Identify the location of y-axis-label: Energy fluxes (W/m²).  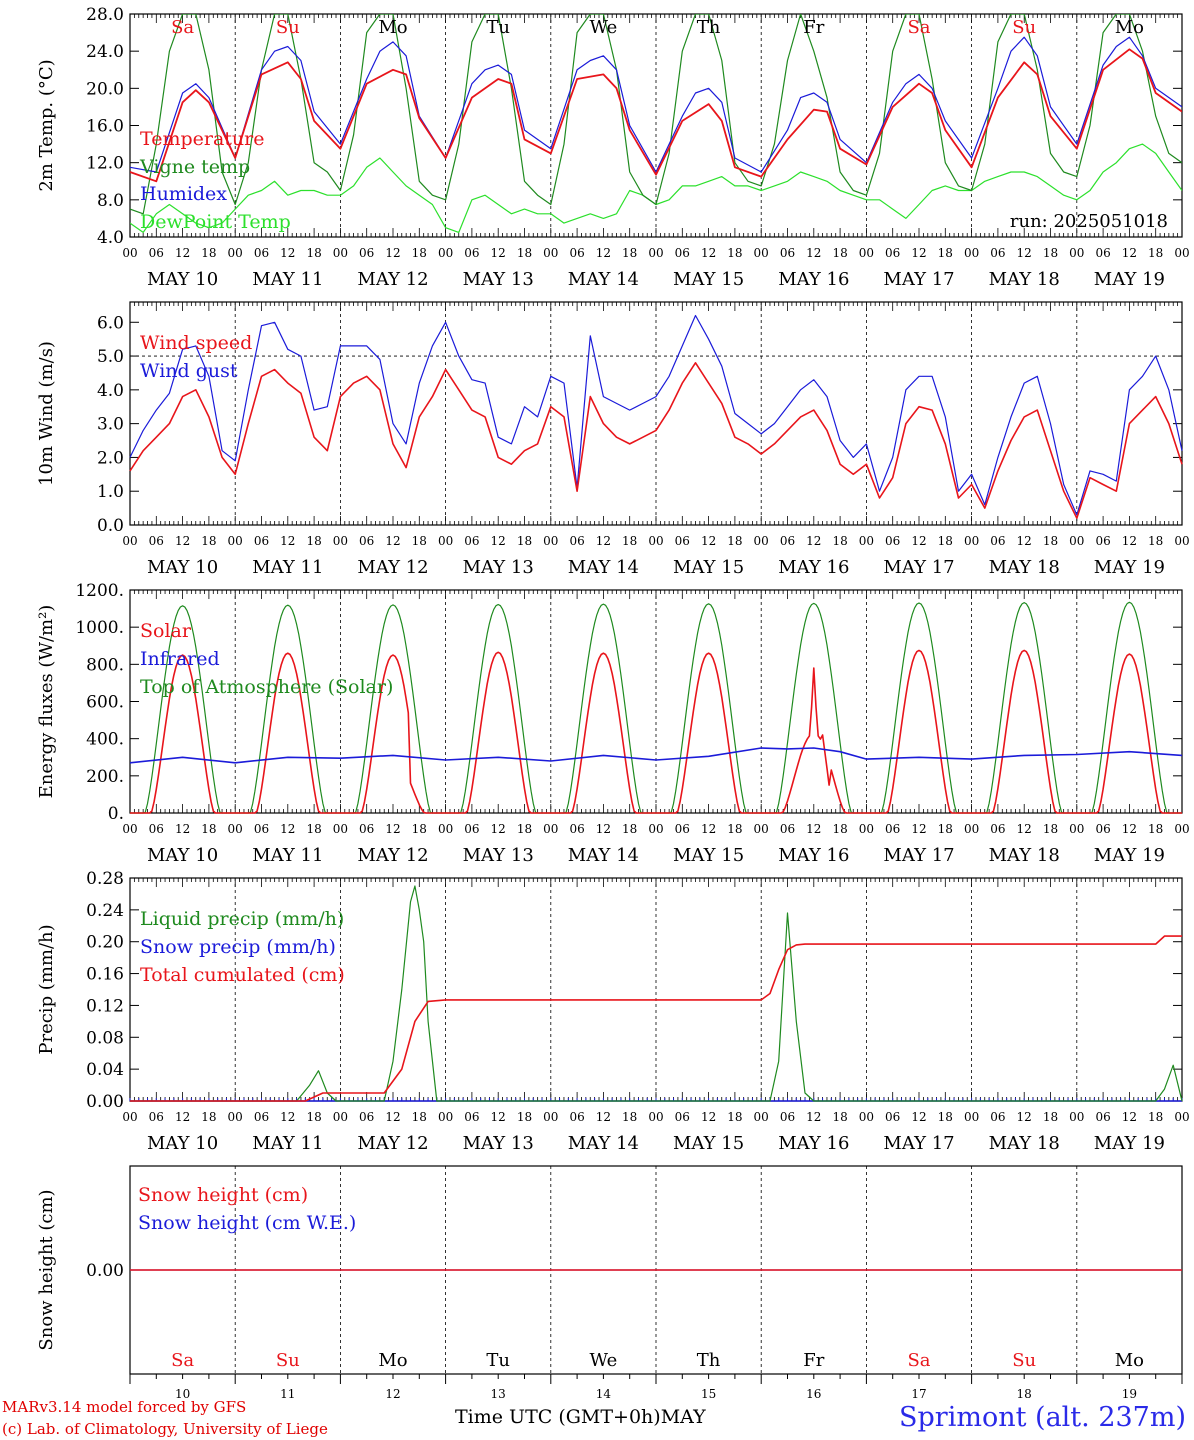
(46, 702).